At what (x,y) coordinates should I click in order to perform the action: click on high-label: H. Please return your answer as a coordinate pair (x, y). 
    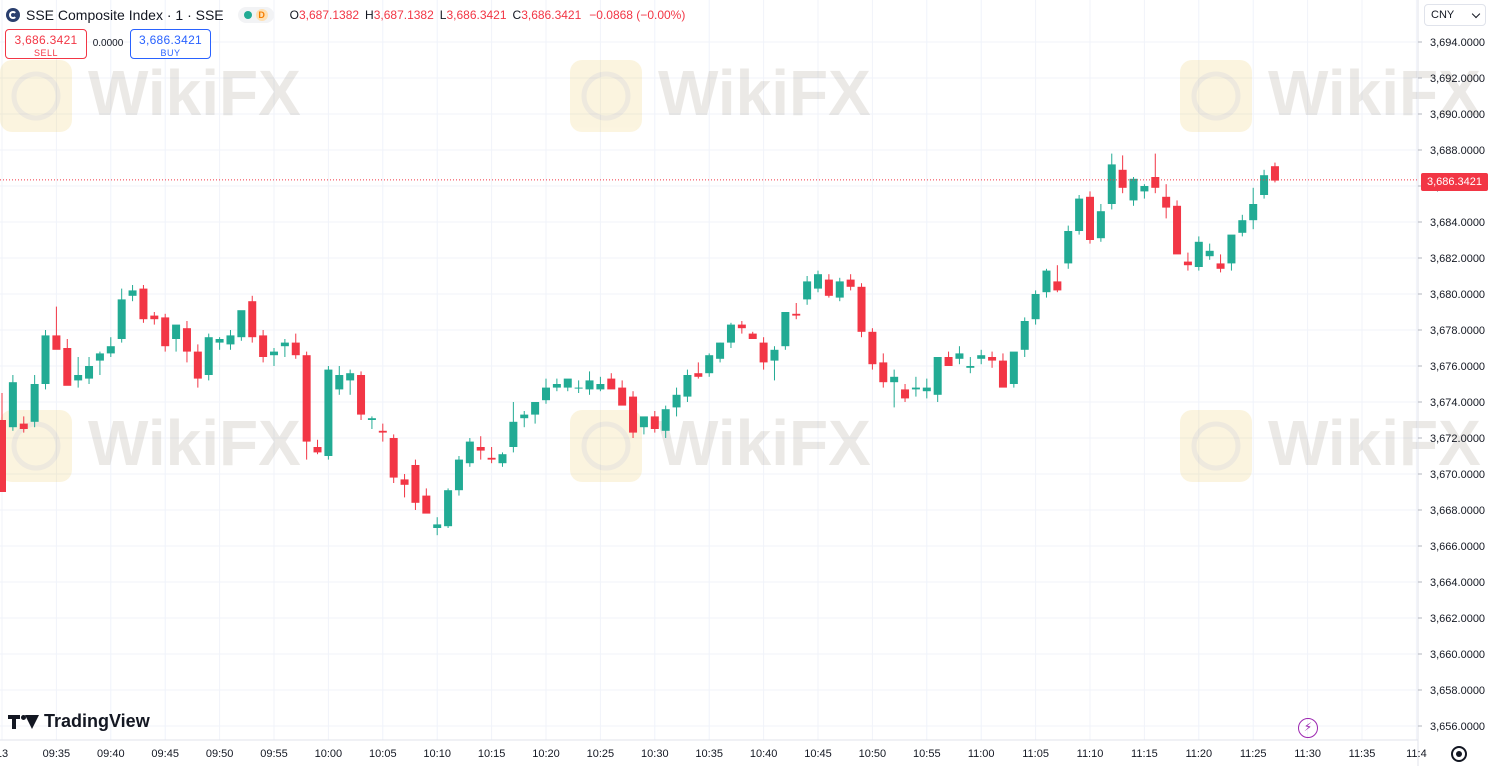
    Looking at the image, I should click on (369, 15).